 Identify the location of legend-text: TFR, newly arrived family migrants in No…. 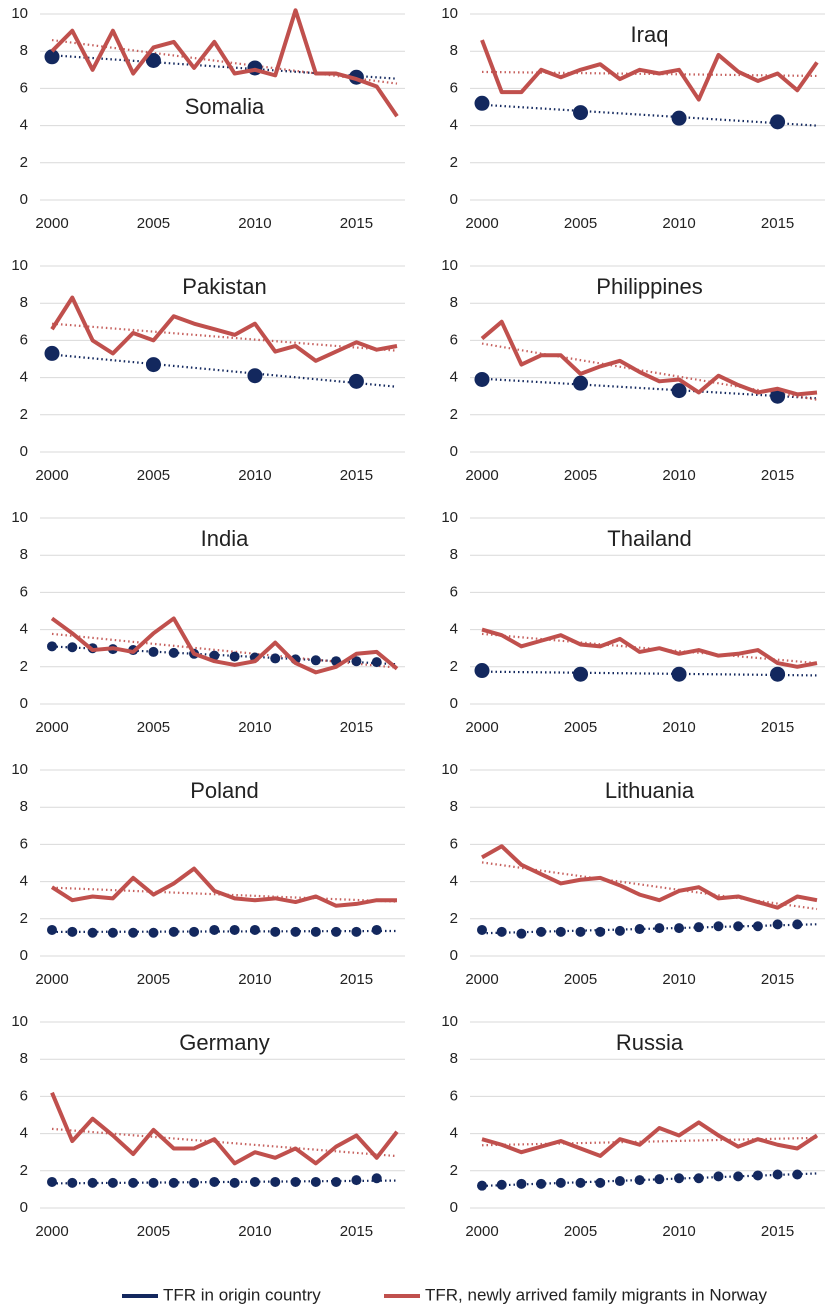
(596, 1294).